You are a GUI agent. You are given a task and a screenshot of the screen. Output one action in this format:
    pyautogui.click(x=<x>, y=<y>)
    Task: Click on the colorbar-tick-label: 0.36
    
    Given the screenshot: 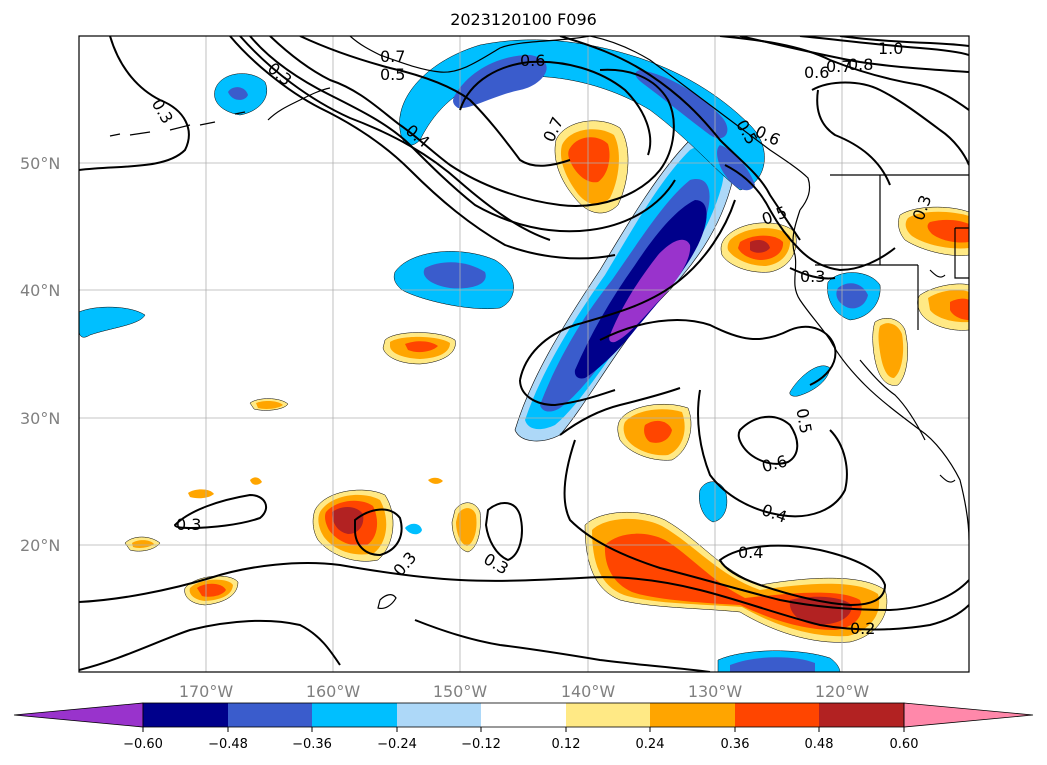 What is the action you would take?
    pyautogui.click(x=735, y=744)
    